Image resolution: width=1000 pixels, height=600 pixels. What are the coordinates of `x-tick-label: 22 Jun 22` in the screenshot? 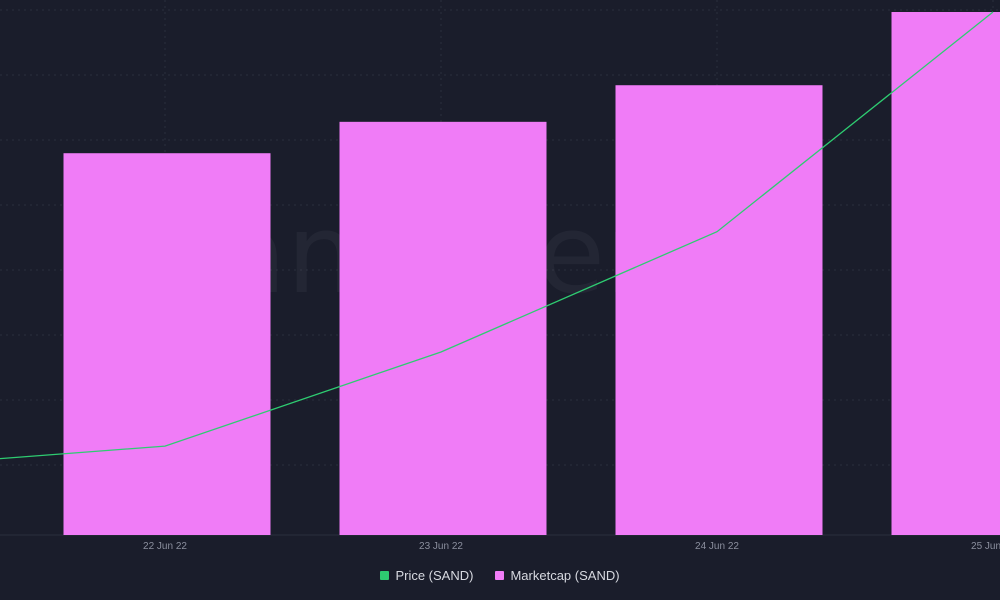 It's located at (165, 546).